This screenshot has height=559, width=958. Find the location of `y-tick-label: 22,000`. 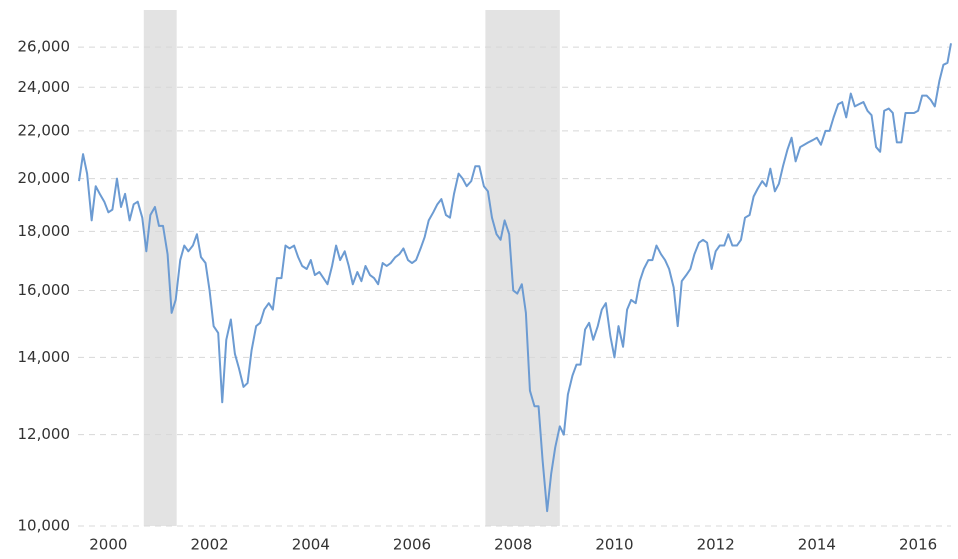

y-tick-label: 22,000 is located at coordinates (44, 130).